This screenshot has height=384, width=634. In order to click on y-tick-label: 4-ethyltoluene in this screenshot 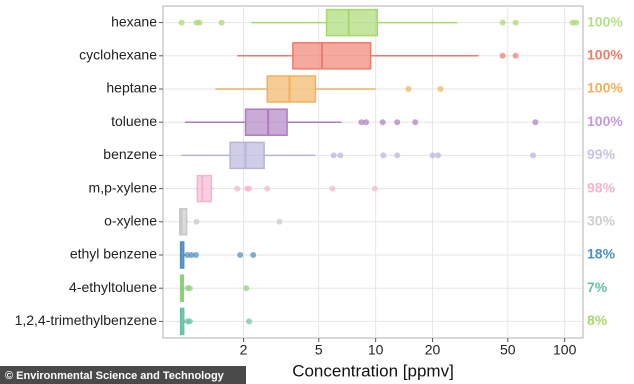, I will do `click(113, 287)`.